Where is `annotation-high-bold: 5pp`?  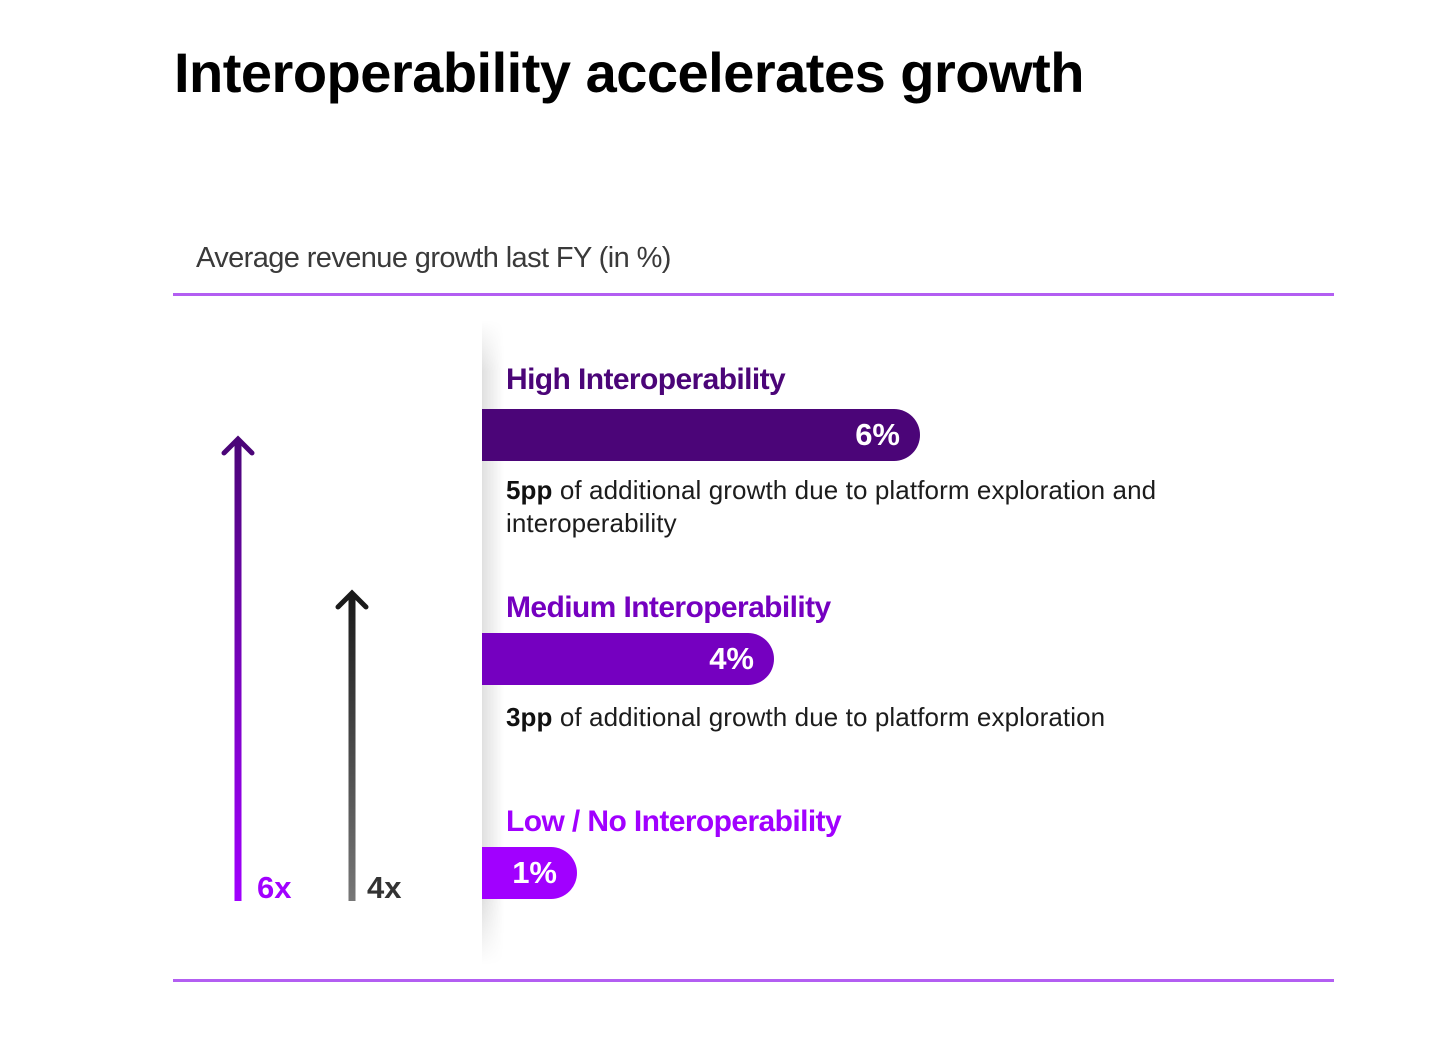 annotation-high-bold: 5pp is located at coordinates (529, 490).